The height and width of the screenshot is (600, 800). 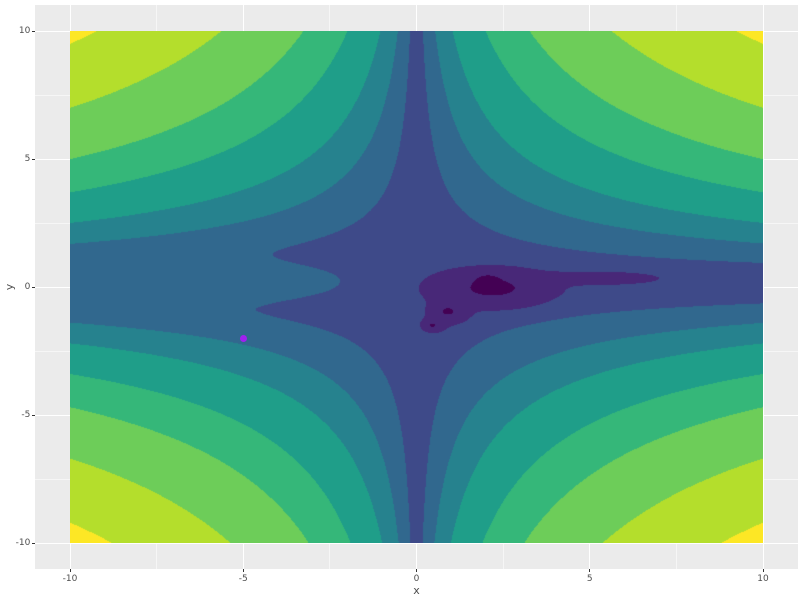 I want to click on x-tick-label: 0, so click(x=416, y=578).